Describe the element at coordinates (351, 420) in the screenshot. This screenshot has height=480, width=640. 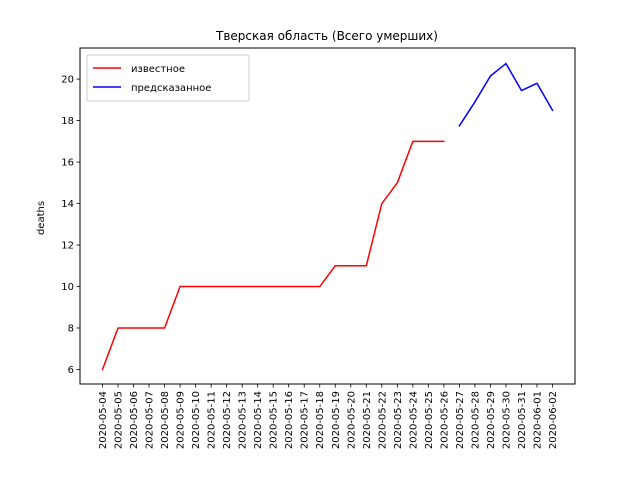
I see `x-tick-label: 2020-05-20` at that location.